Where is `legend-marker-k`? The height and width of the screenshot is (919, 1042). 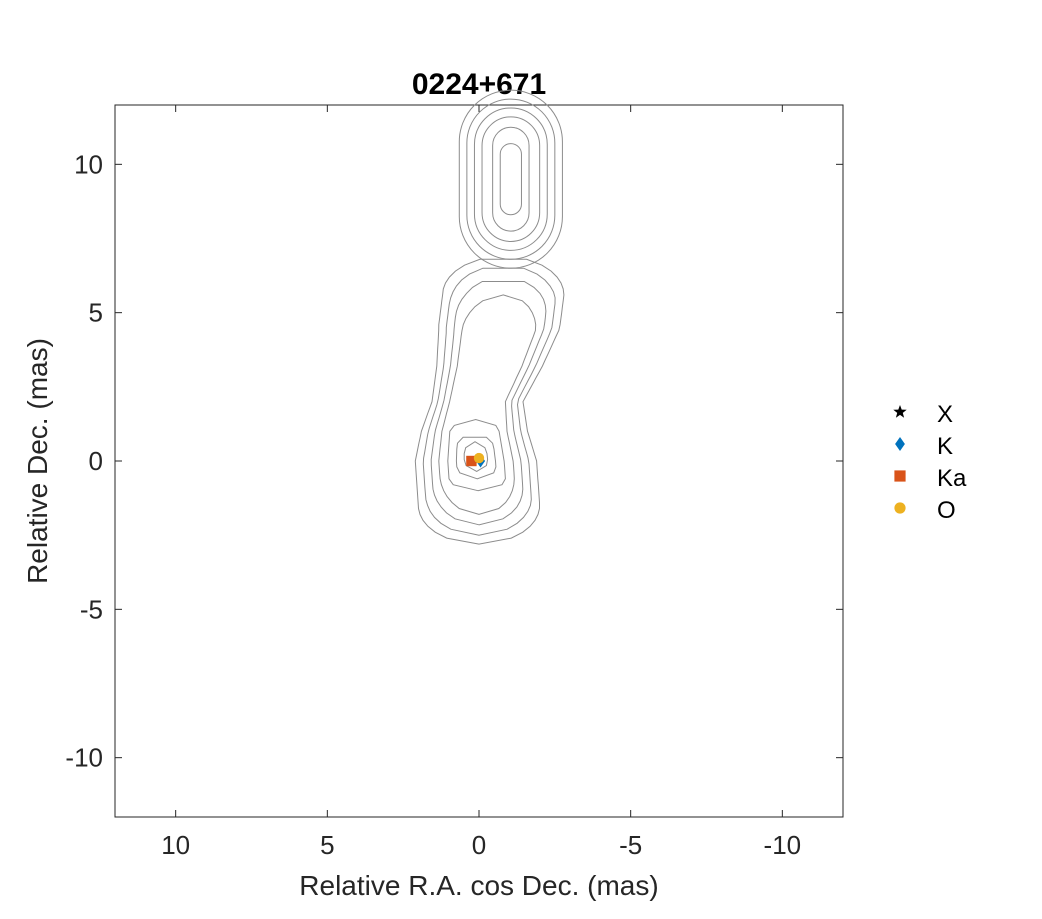 legend-marker-k is located at coordinates (900, 444).